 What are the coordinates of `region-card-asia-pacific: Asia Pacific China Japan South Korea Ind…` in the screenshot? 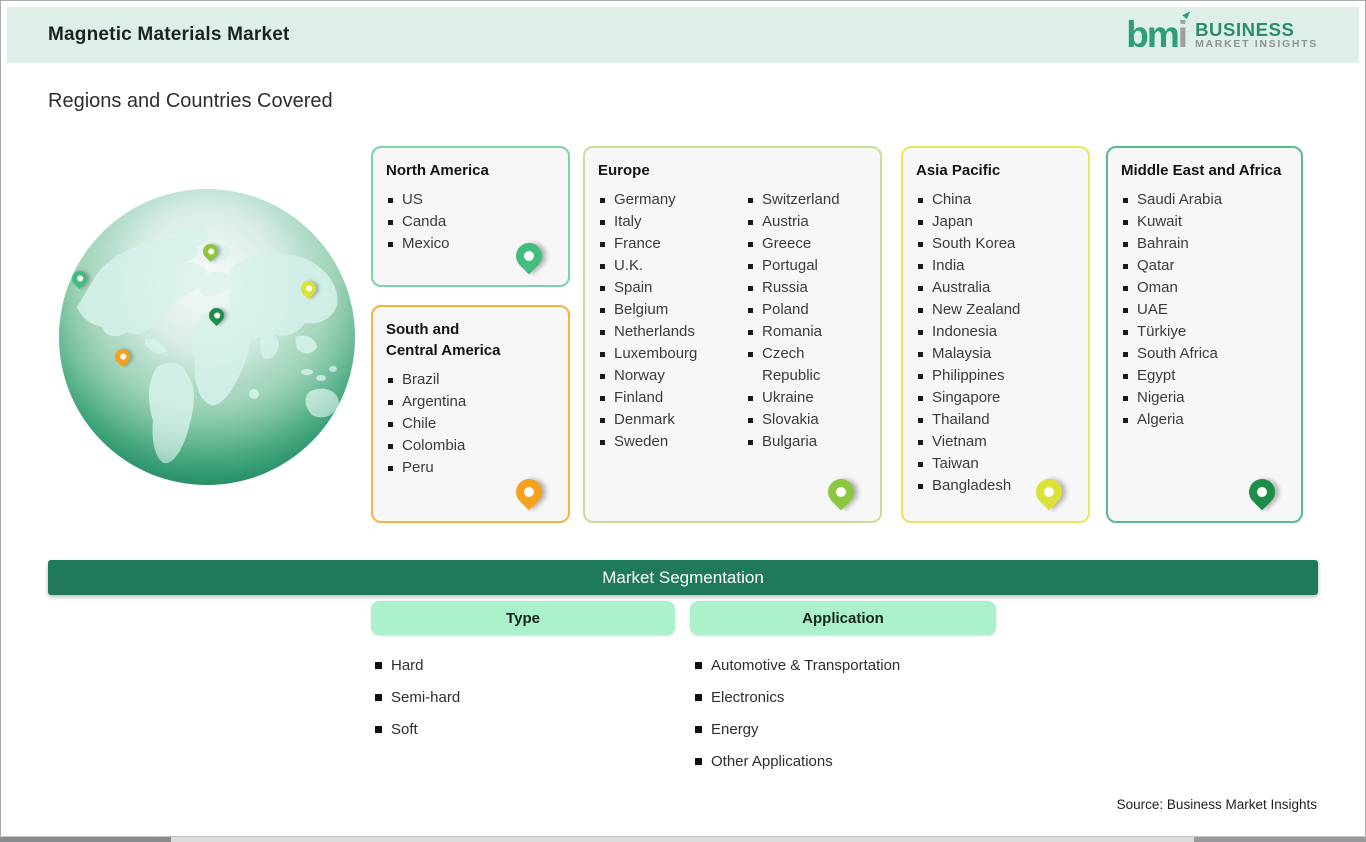 It's located at (995, 334).